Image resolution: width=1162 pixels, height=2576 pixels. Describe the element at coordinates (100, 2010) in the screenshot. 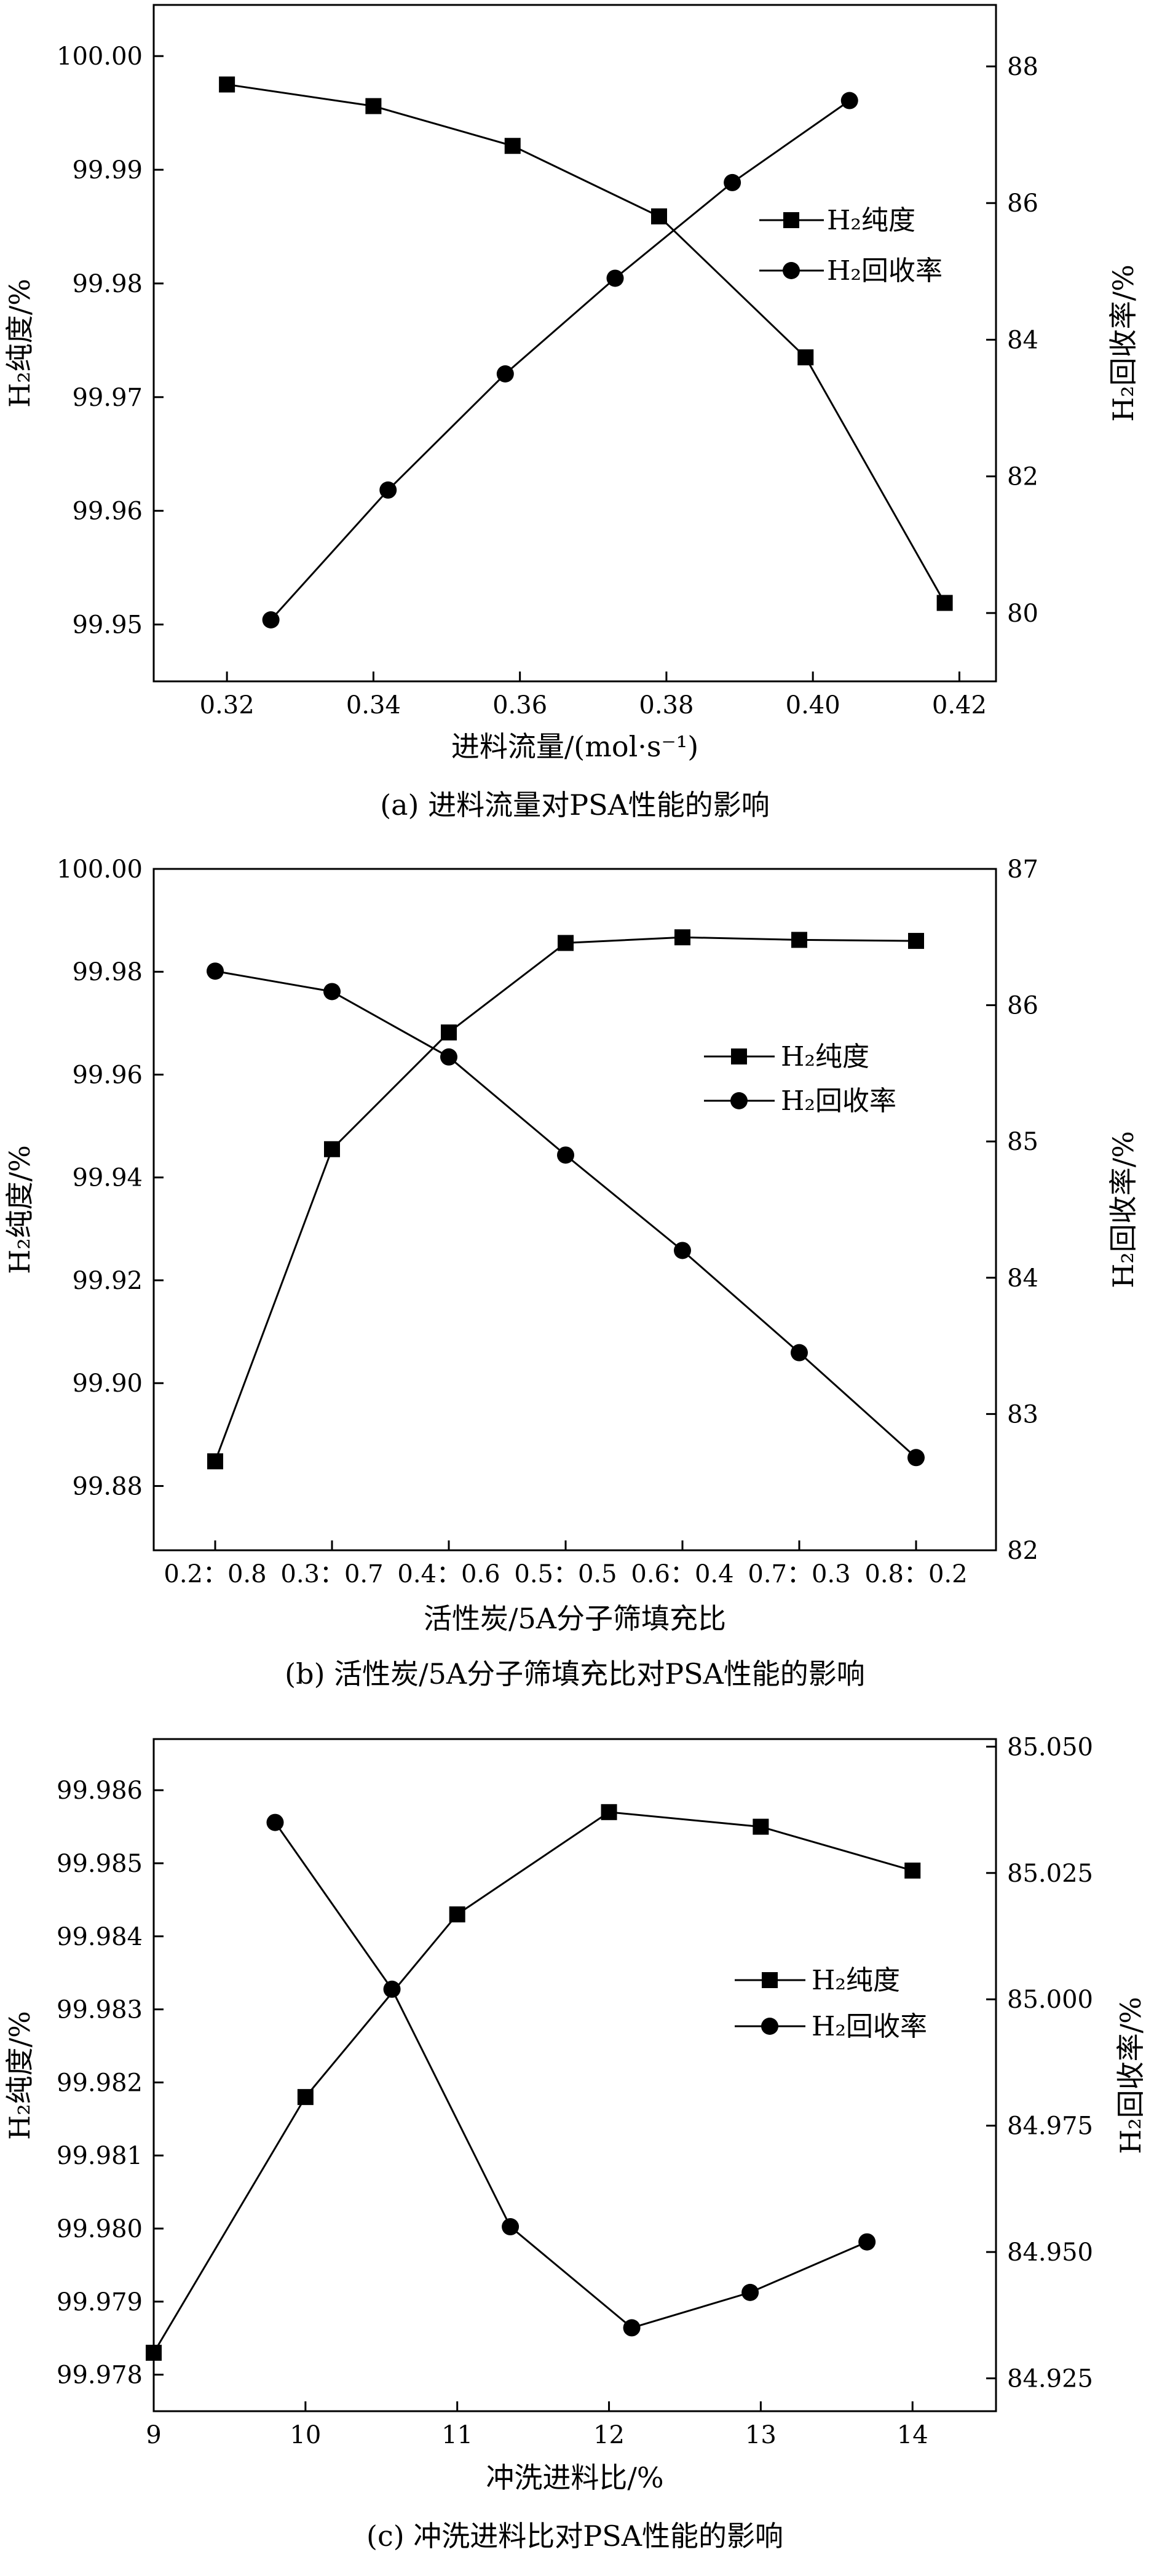

I see `y-left-tick-label: 99.983` at that location.